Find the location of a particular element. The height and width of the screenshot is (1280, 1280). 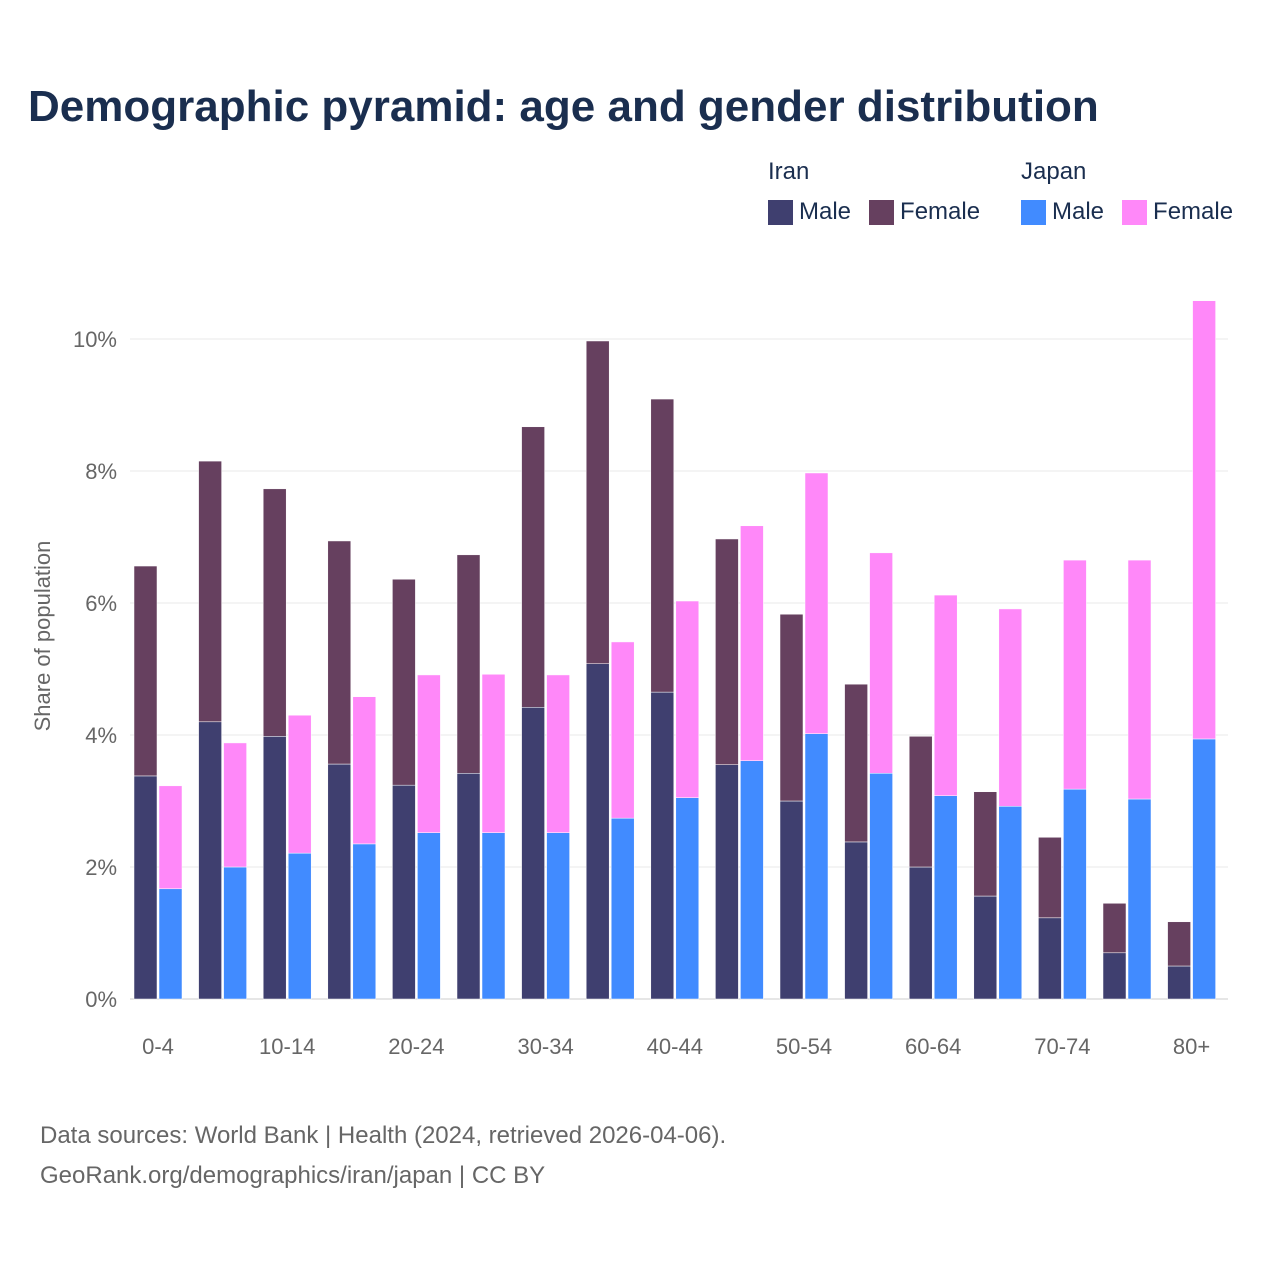

y-tick-label: 4% is located at coordinates (101, 735).